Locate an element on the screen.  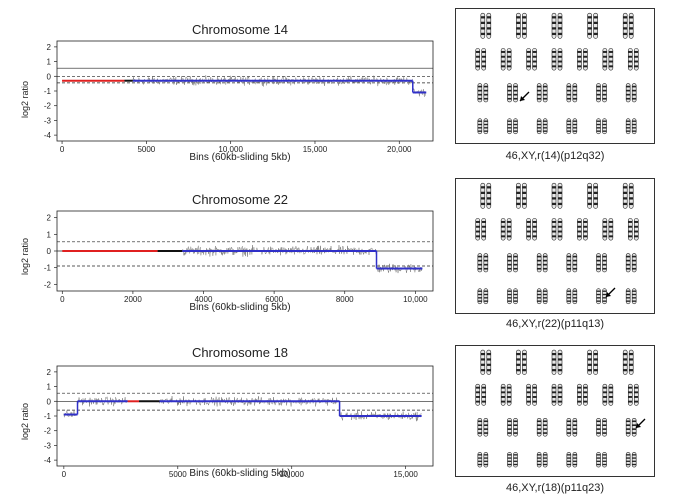
chr18-x-tick-label: 10,000 is located at coordinates (291, 474).